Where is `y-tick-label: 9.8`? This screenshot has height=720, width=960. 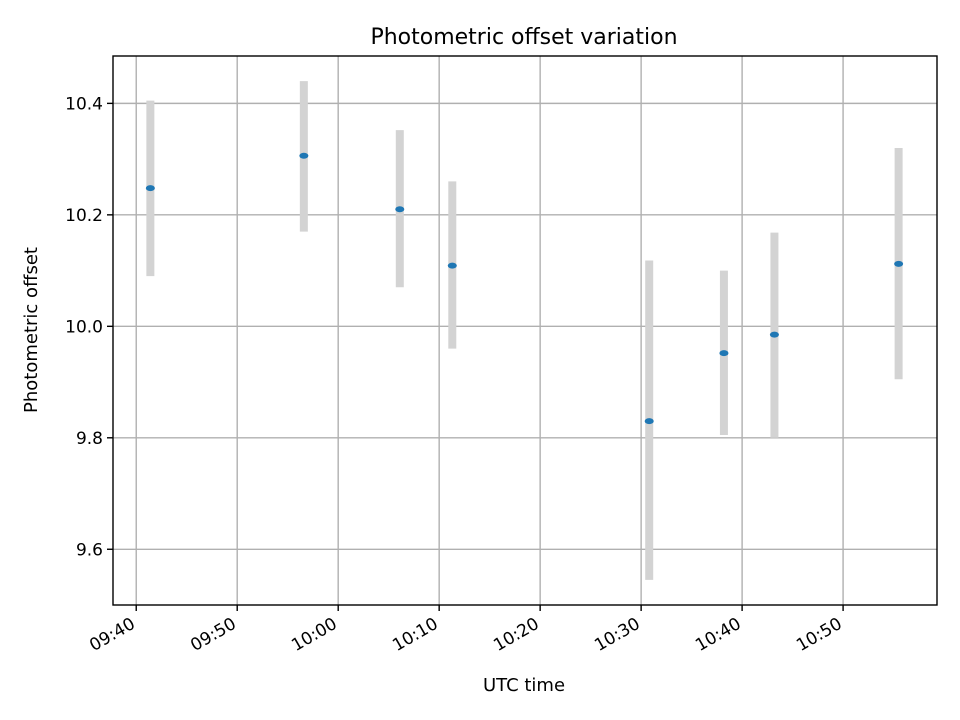
y-tick-label: 9.8 is located at coordinates (89, 439).